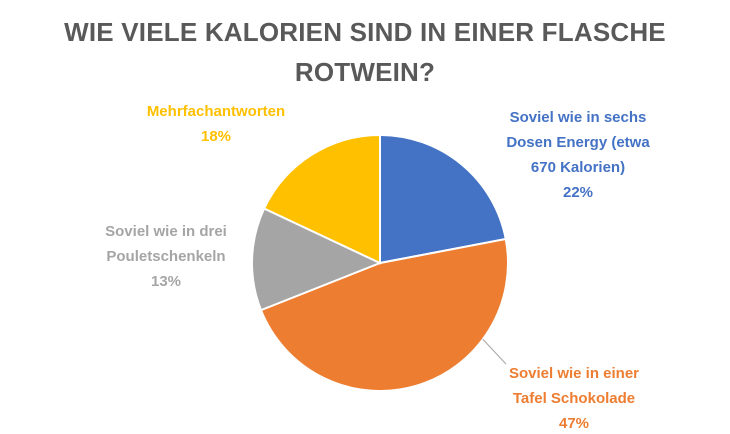 This screenshot has height=434, width=730. What do you see at coordinates (216, 124) in the screenshot?
I see `slice-label: Mehrfachantworten 18%` at bounding box center [216, 124].